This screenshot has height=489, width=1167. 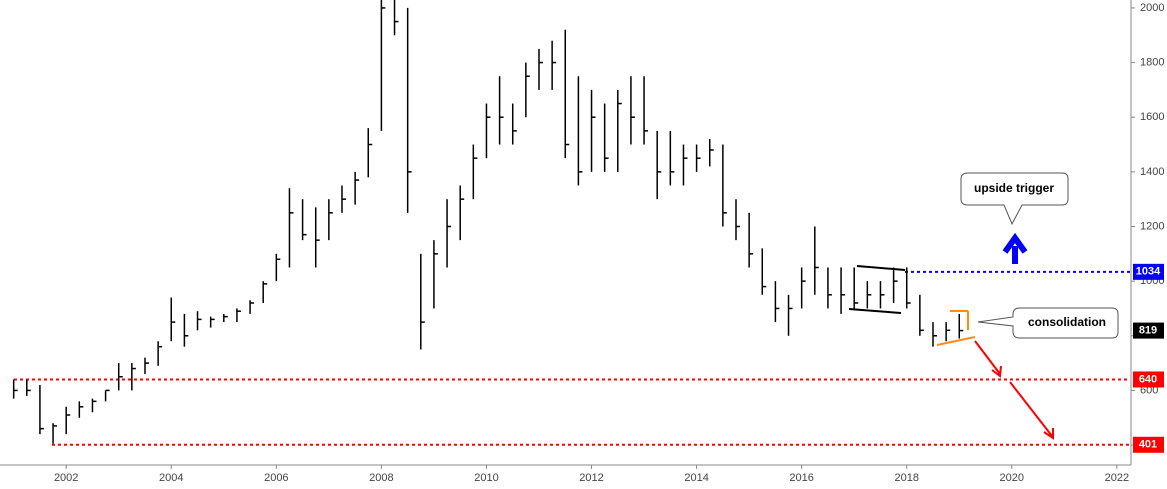 I want to click on x-tick-label: 2002, so click(x=66, y=478).